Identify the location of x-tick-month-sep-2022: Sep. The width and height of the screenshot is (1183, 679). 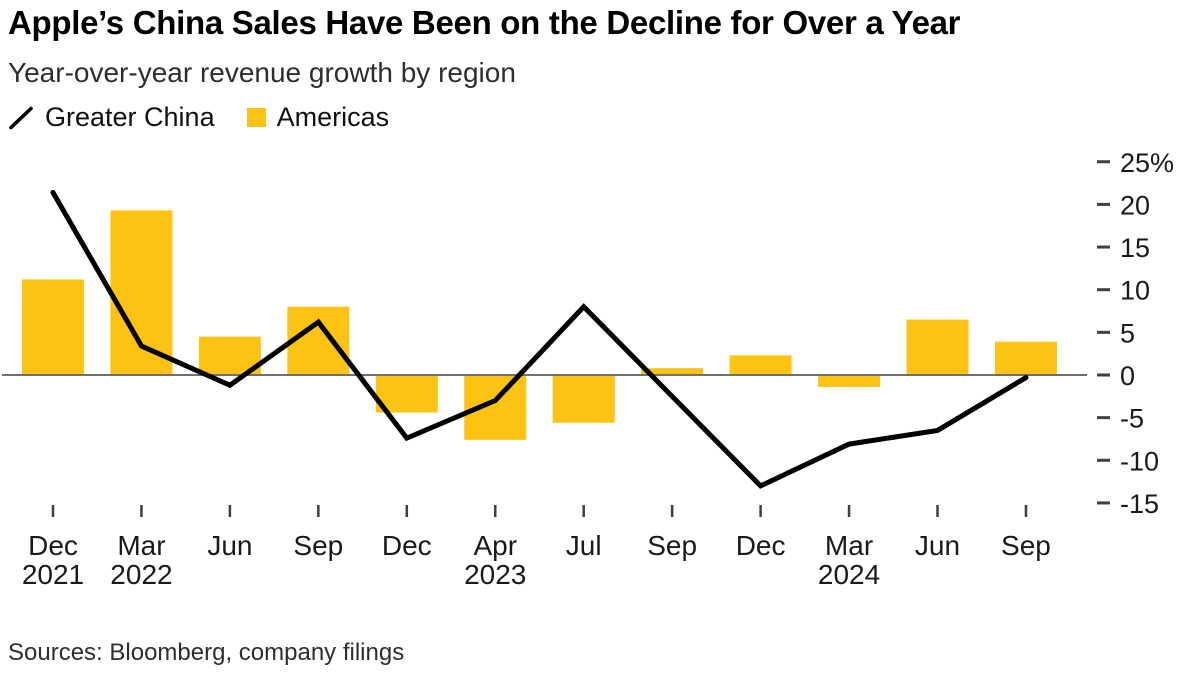
(318, 545).